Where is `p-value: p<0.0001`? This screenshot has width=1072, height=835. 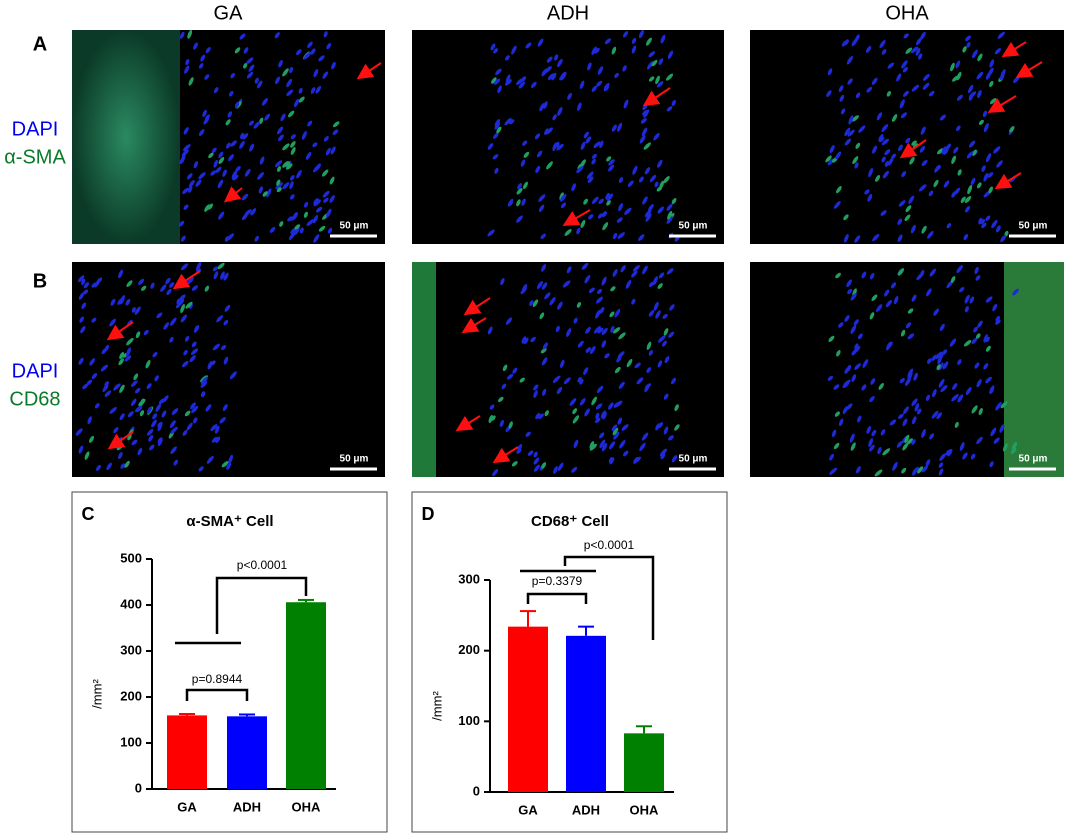
p-value: p<0.0001 is located at coordinates (262, 565).